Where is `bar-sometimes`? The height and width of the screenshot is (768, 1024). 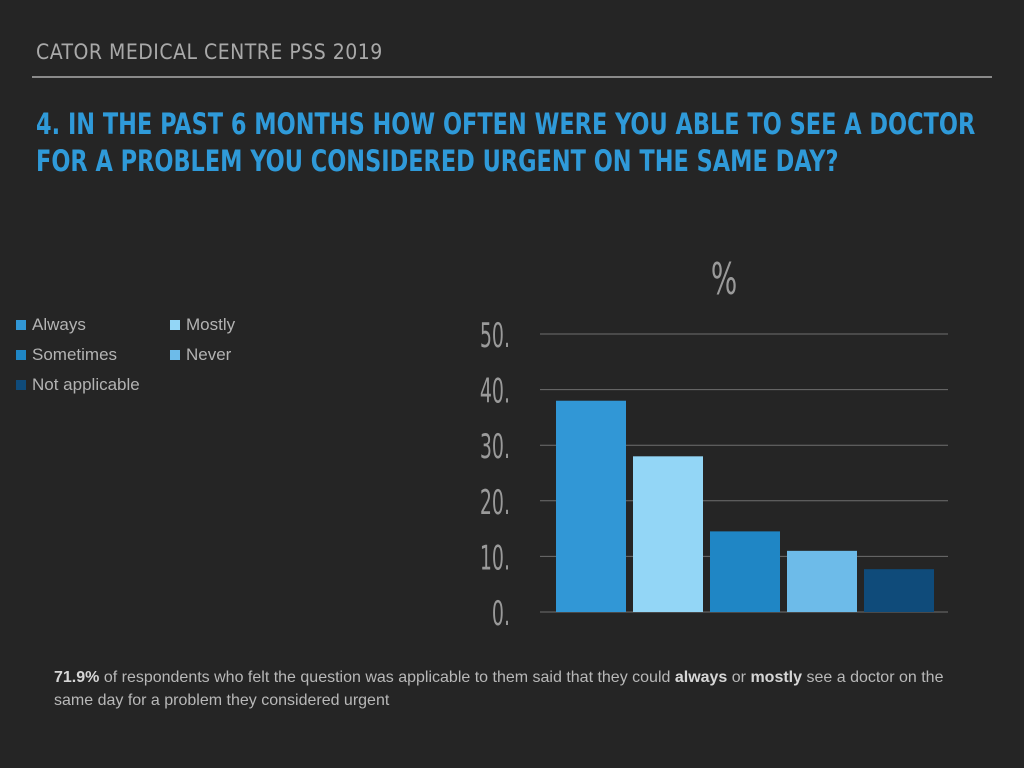
bar-sometimes is located at coordinates (745, 571).